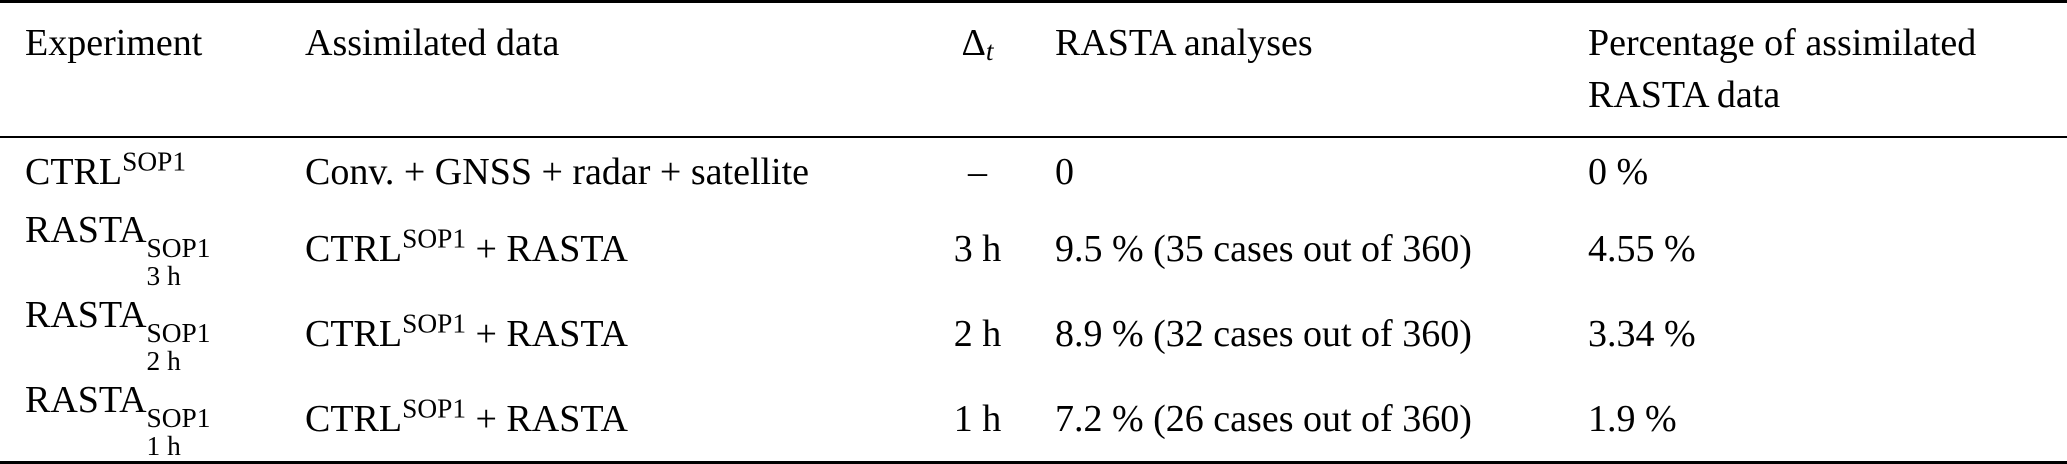 This screenshot has width=2067, height=464. What do you see at coordinates (989, 50) in the screenshot?
I see `delta-subscript: t` at bounding box center [989, 50].